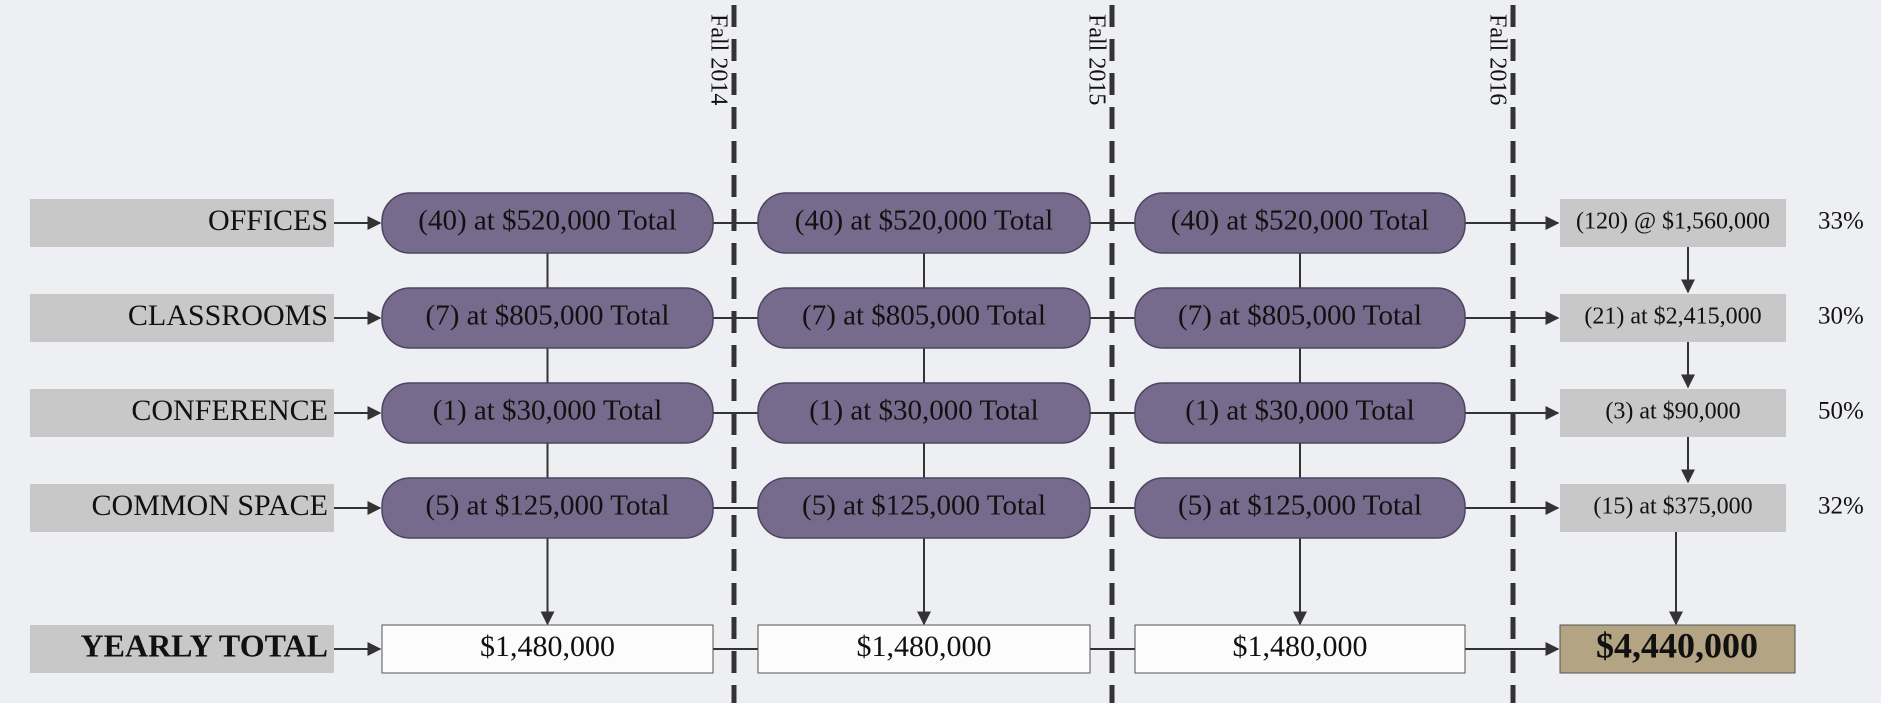  I want to click on total-label: YEARLY TOTAL, so click(205, 645).